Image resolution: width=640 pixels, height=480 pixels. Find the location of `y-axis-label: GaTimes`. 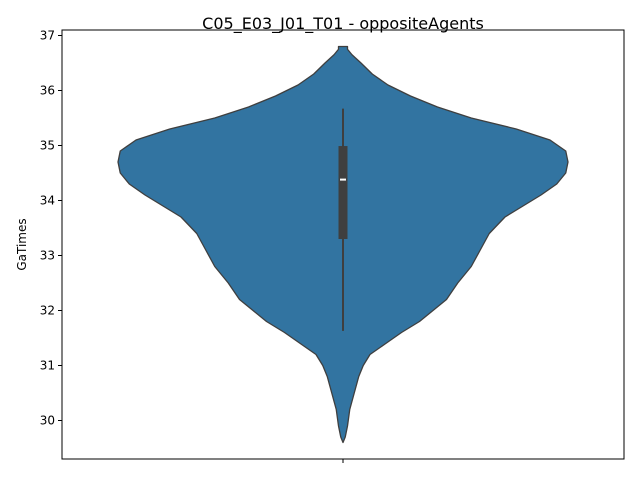

y-axis-label: GaTimes is located at coordinates (22, 244).